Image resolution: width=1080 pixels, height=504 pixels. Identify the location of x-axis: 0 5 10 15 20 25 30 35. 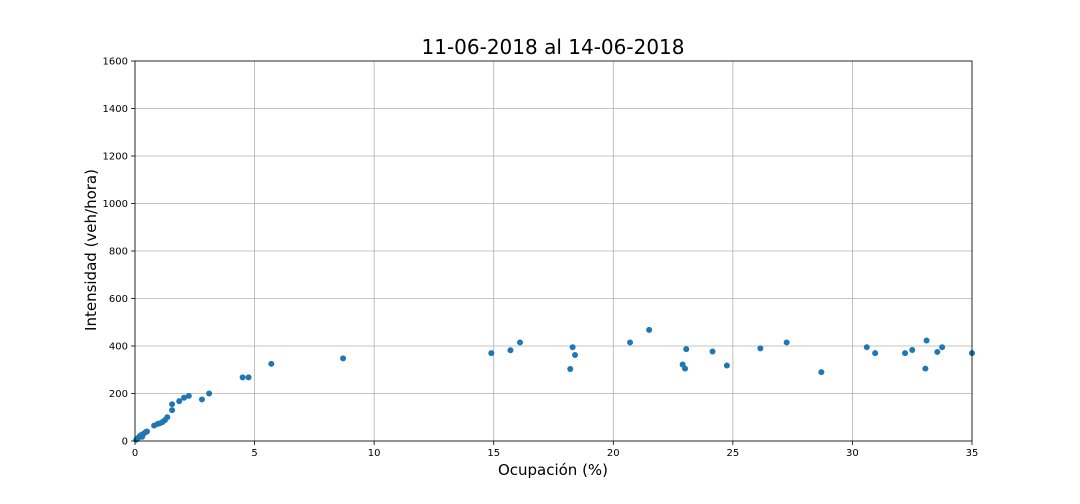
(555, 450).